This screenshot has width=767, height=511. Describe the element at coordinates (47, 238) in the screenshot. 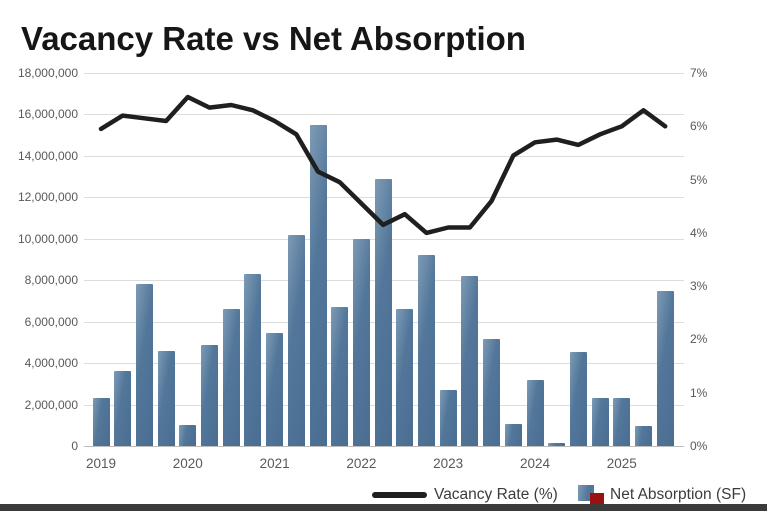

I see `y-axis-label-left: 10,000,000` at that location.